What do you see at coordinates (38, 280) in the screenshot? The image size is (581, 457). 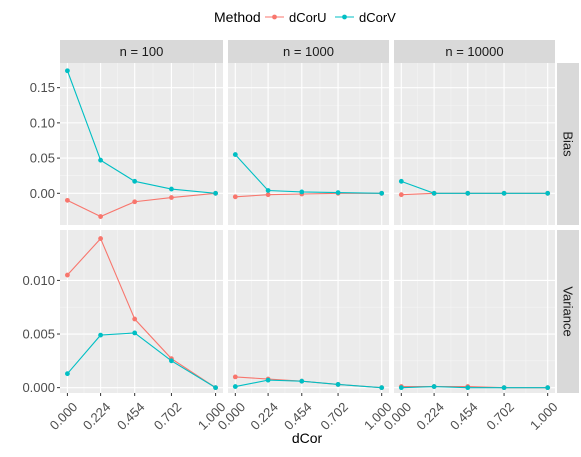 I see `y-tick-label: 0.010` at bounding box center [38, 280].